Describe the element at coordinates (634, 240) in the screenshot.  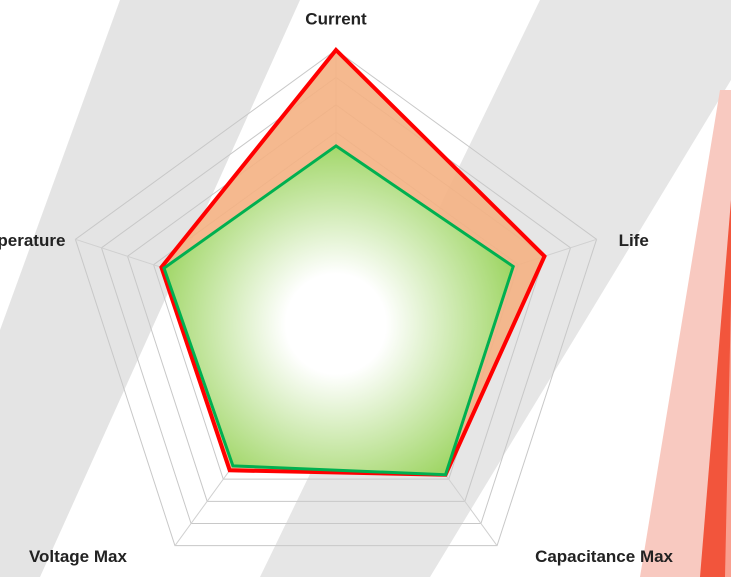
I see `axis-label: Life` at that location.